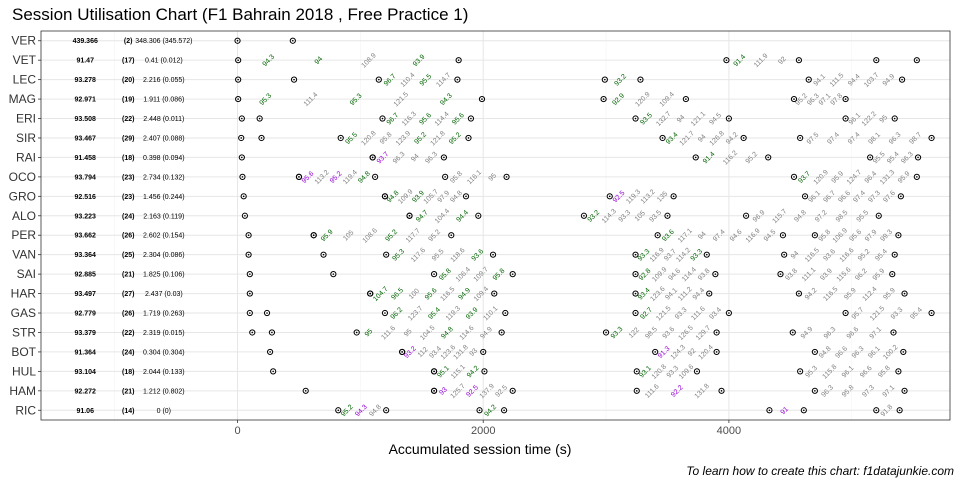 This screenshot has height=480, width=960. I want to click on gap-label: 2.602 (0.154), so click(164, 236).